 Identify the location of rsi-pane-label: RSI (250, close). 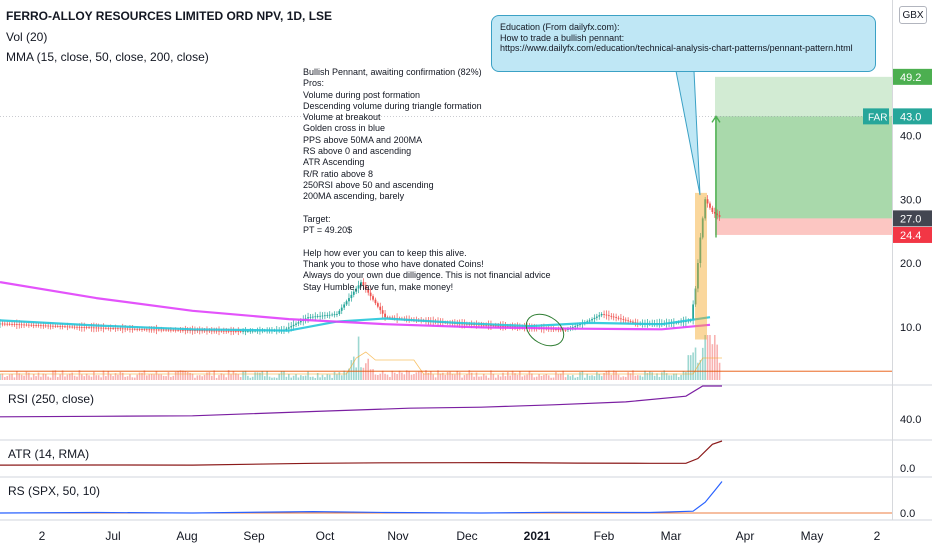
(51, 399).